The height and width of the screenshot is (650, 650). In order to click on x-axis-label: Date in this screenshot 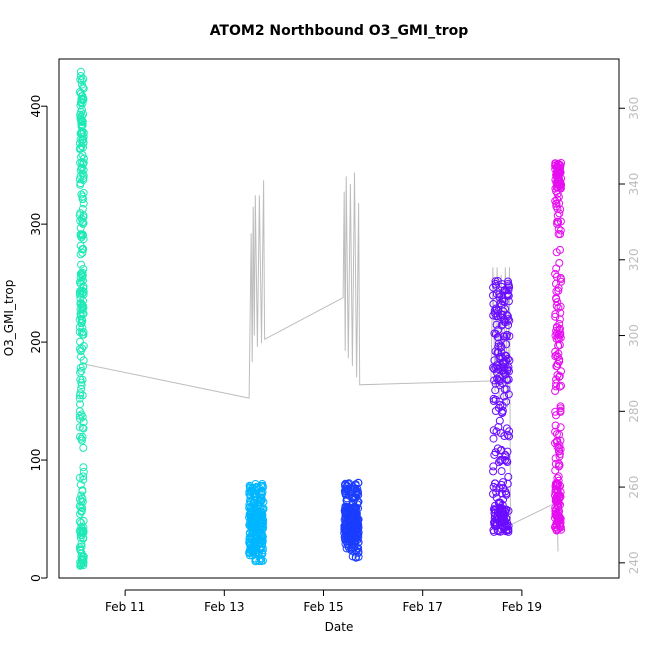, I will do `click(339, 627)`.